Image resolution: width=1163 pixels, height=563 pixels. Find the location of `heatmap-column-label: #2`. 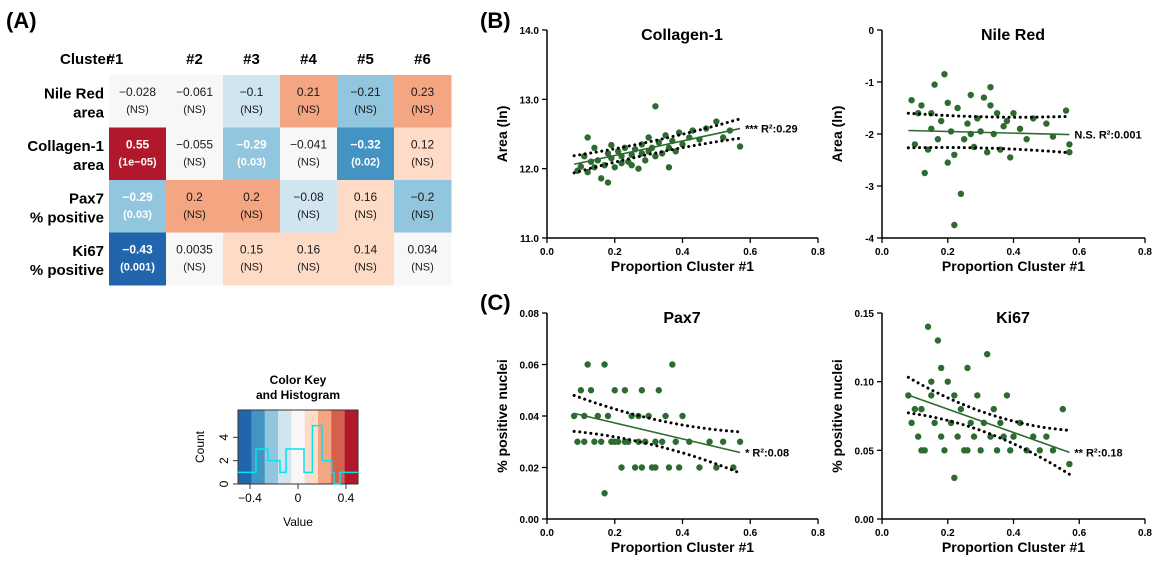

heatmap-column-label: #2 is located at coordinates (194, 59).